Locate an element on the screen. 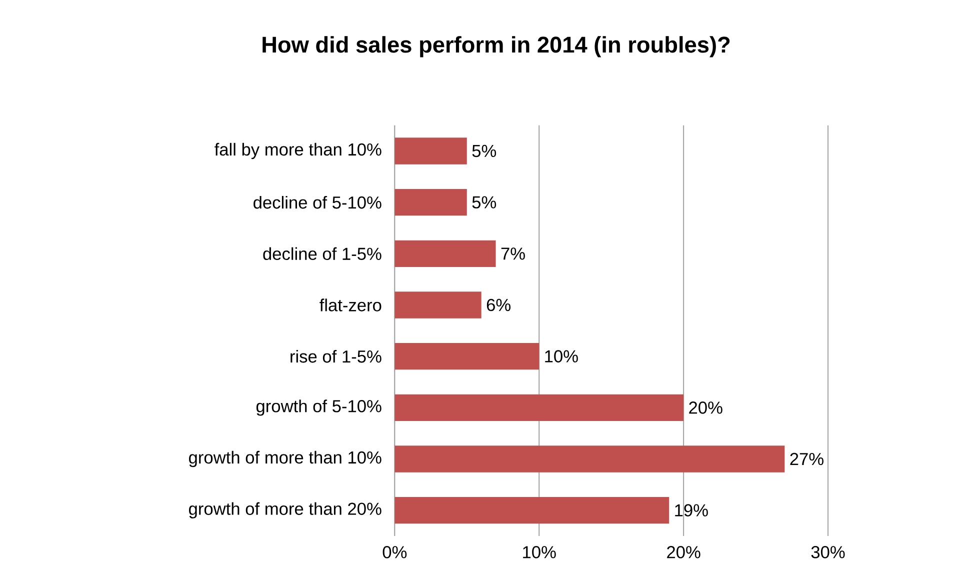 Image resolution: width=976 pixels, height=580 pixels. x-tick-label: 0% is located at coordinates (394, 552).